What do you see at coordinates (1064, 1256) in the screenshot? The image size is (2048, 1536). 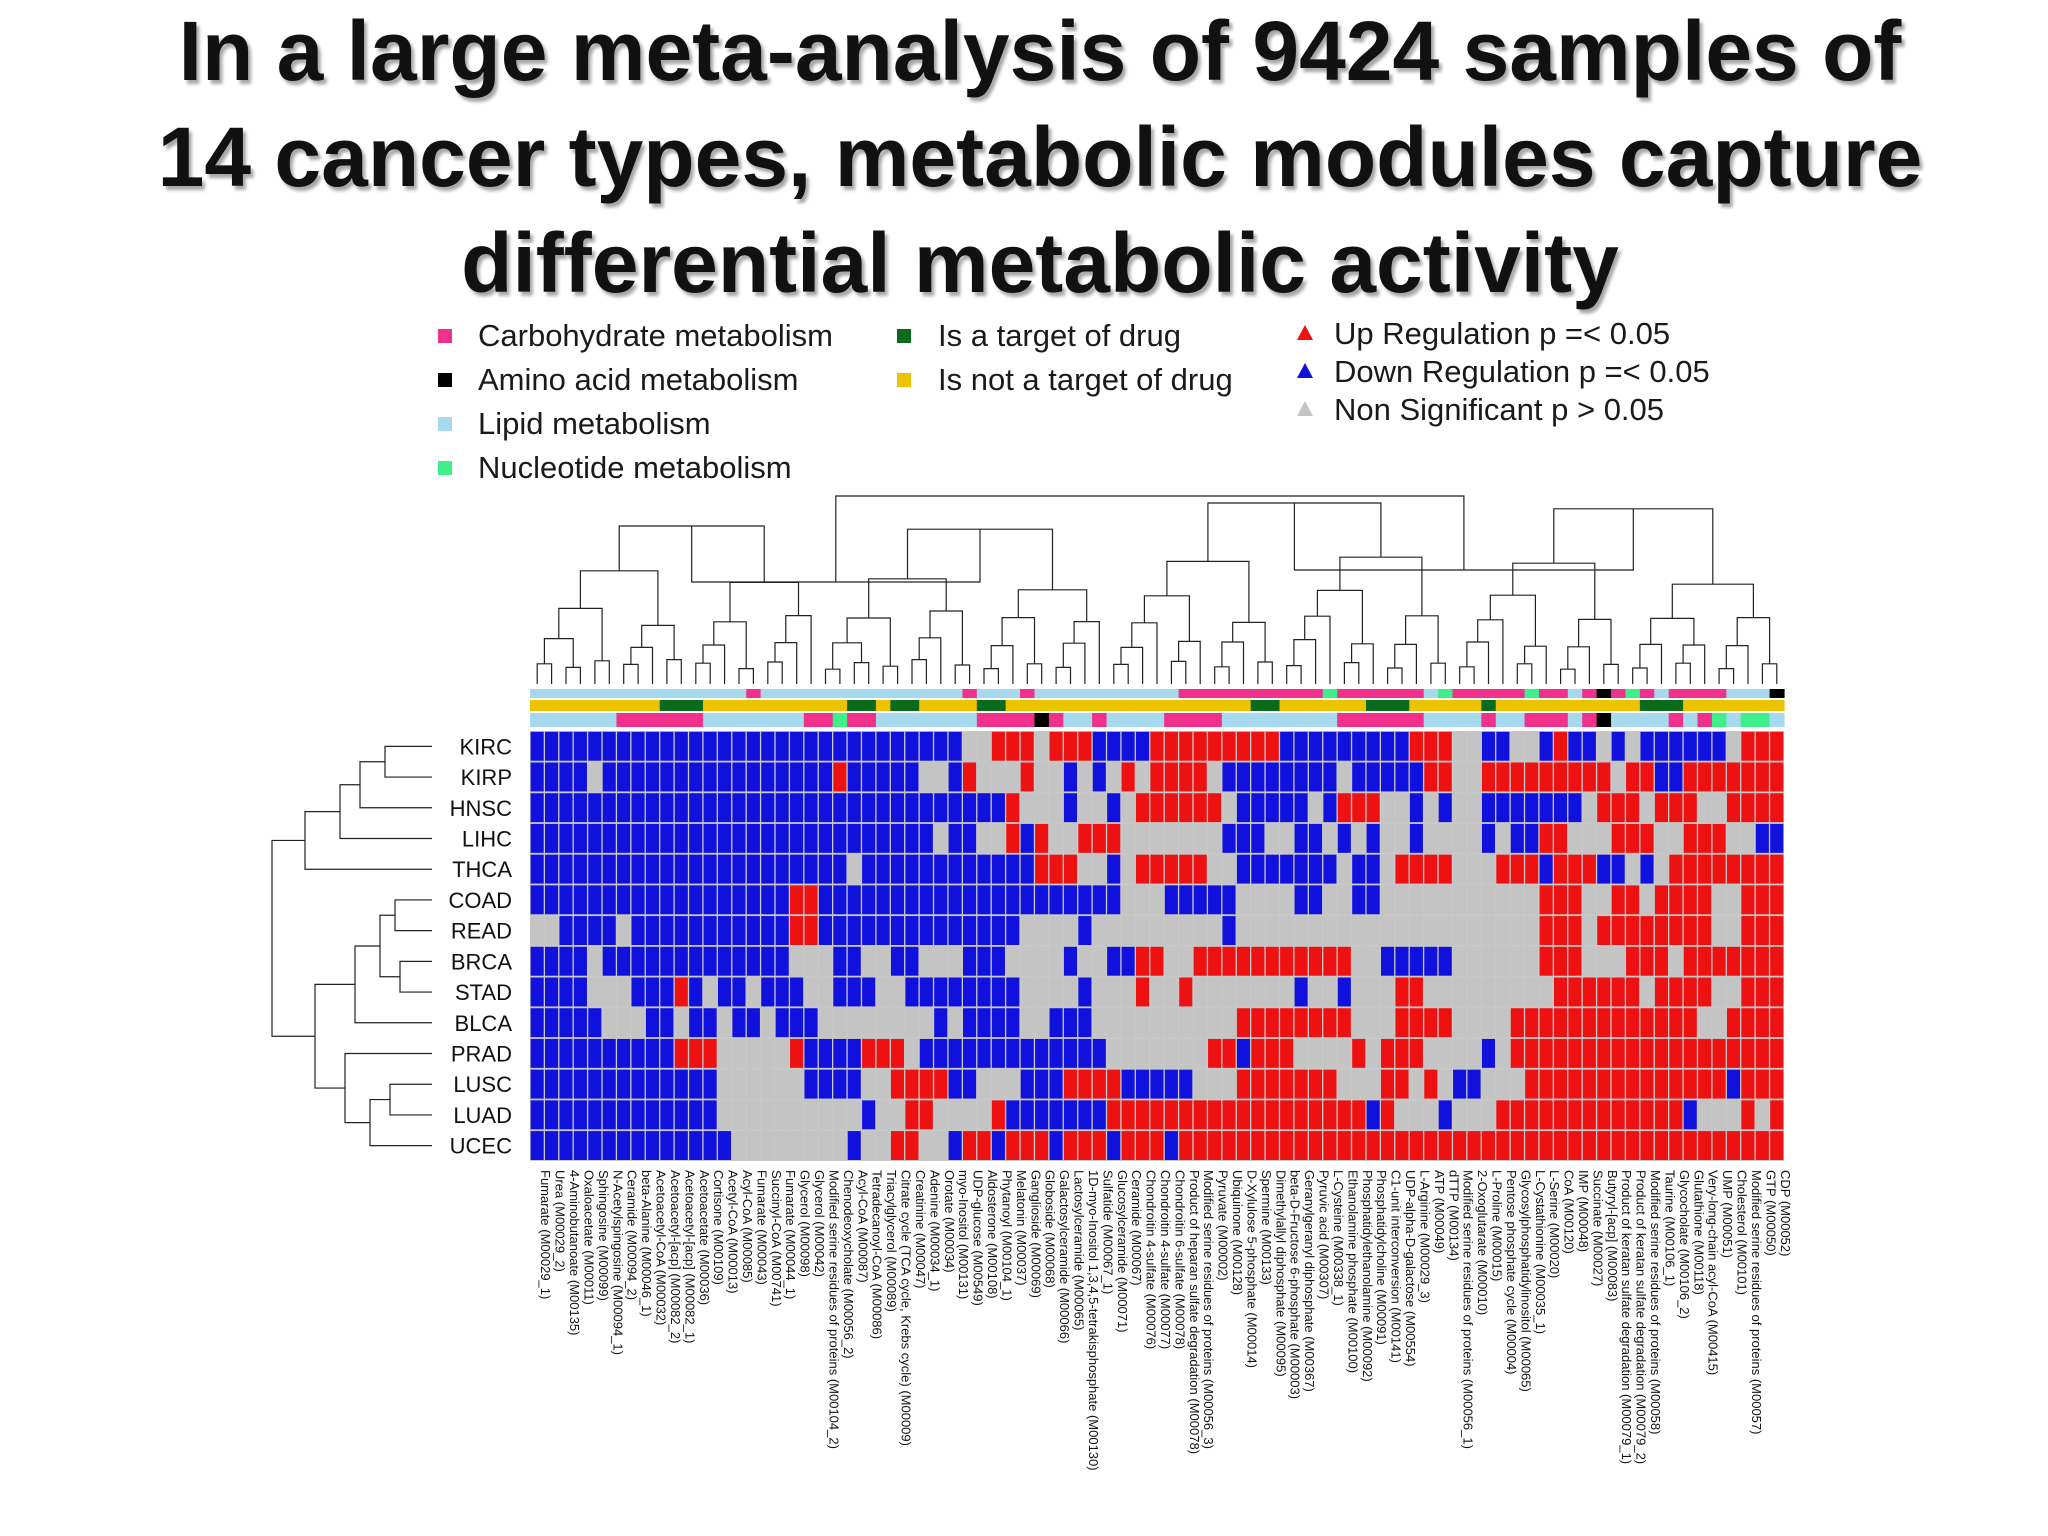 I see `column-label: Galactosylceramide (M00066)` at bounding box center [1064, 1256].